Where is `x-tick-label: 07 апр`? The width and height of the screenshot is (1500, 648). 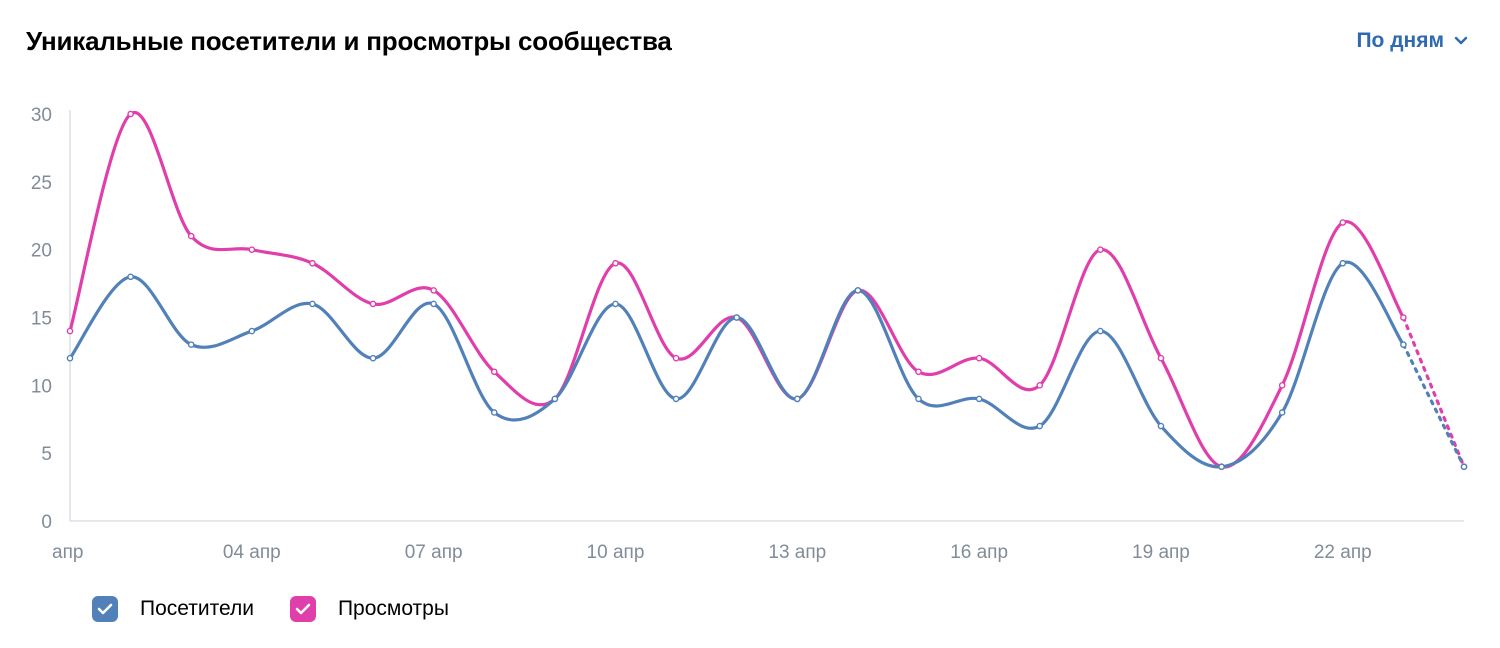 x-tick-label: 07 апр is located at coordinates (434, 552).